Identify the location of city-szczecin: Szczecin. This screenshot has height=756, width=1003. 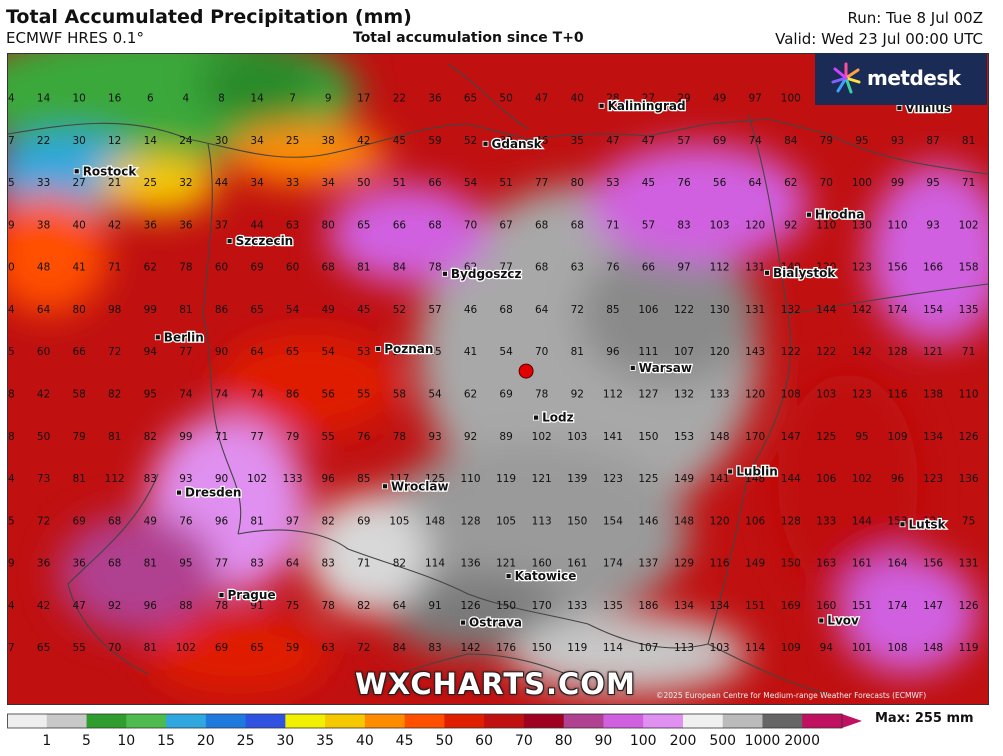
(260, 241).